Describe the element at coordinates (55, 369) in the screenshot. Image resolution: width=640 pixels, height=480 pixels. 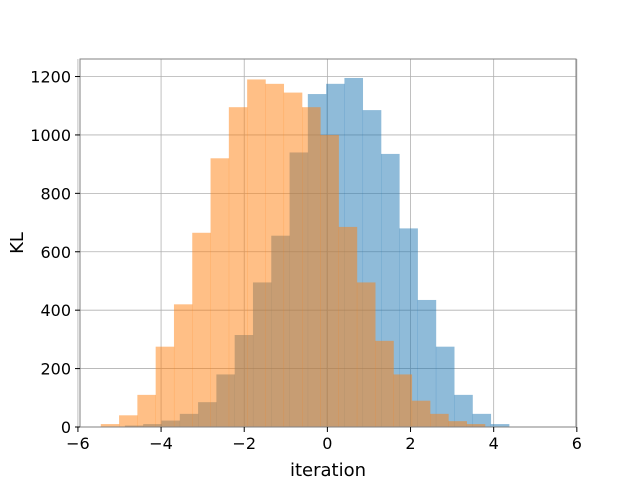
I see `y-tick-label: 200` at that location.